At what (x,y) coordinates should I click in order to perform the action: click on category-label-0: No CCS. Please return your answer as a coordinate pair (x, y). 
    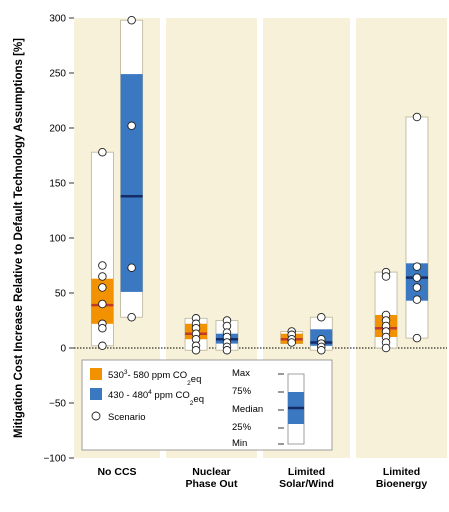
    Looking at the image, I should click on (116, 472).